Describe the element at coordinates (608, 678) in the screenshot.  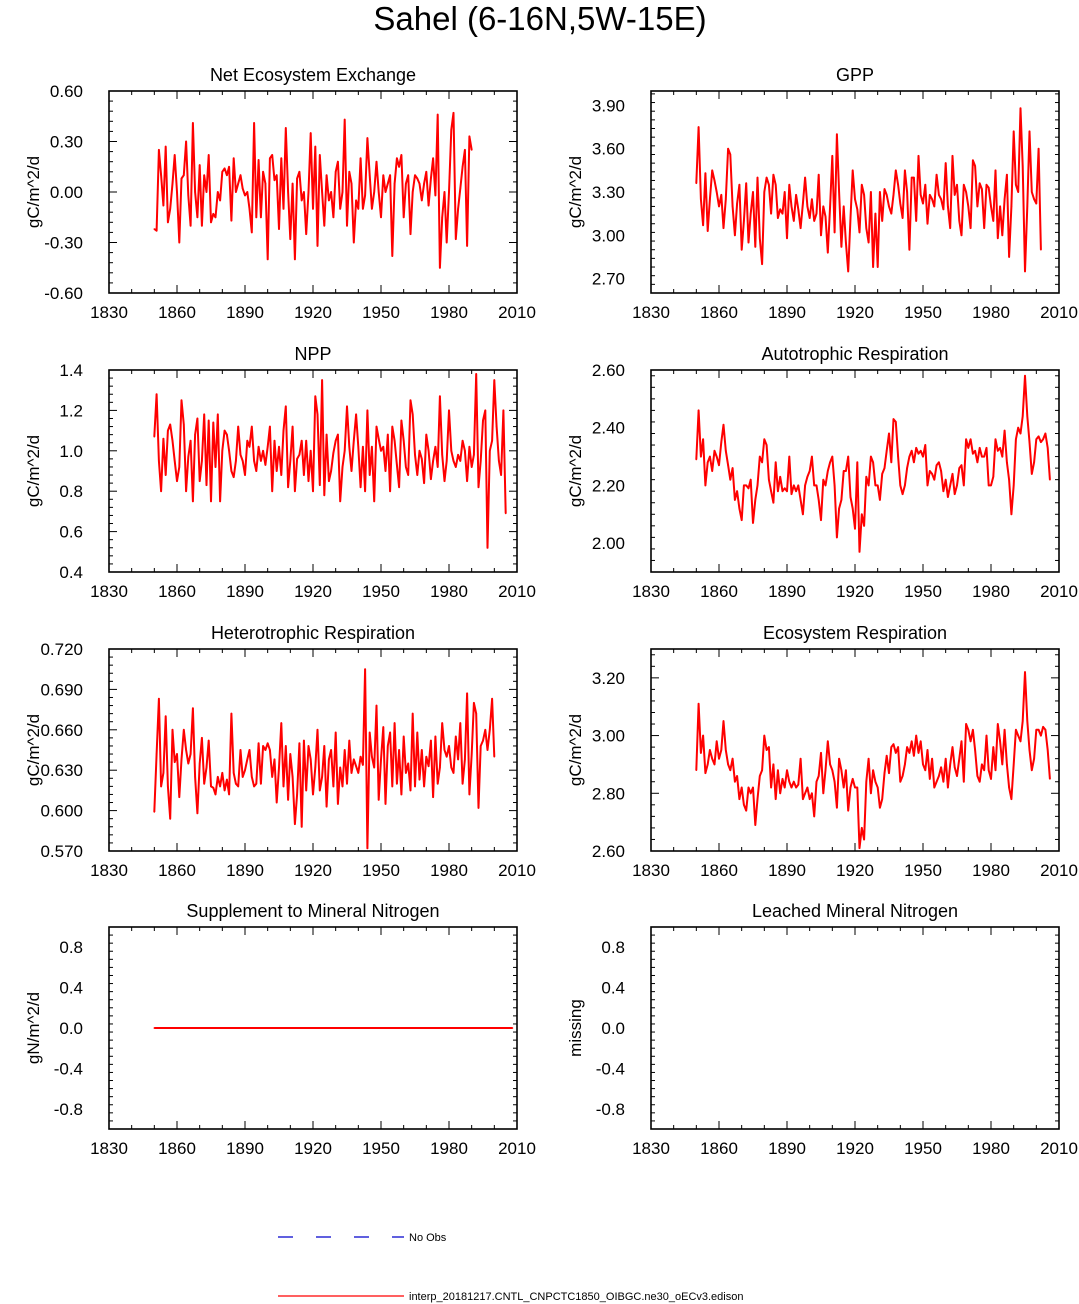
I see `y-tick-label: 3.20` at that location.